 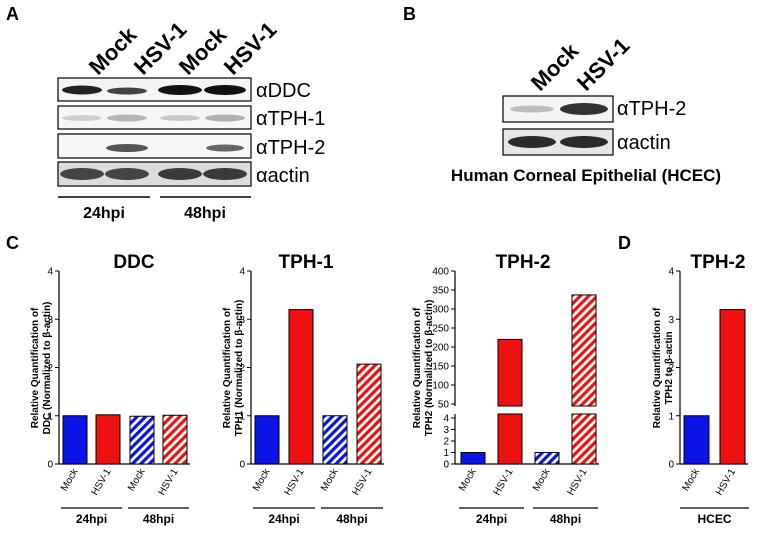 I want to click on panel-letter-a: A, so click(x=12, y=14).